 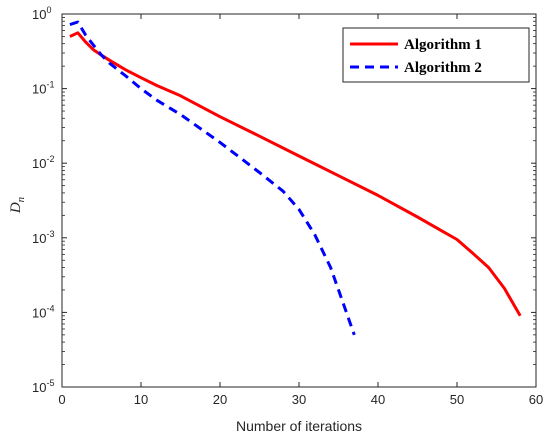 What do you see at coordinates (50, 85) in the screenshot?
I see `y-tick-exponent: -1` at bounding box center [50, 85].